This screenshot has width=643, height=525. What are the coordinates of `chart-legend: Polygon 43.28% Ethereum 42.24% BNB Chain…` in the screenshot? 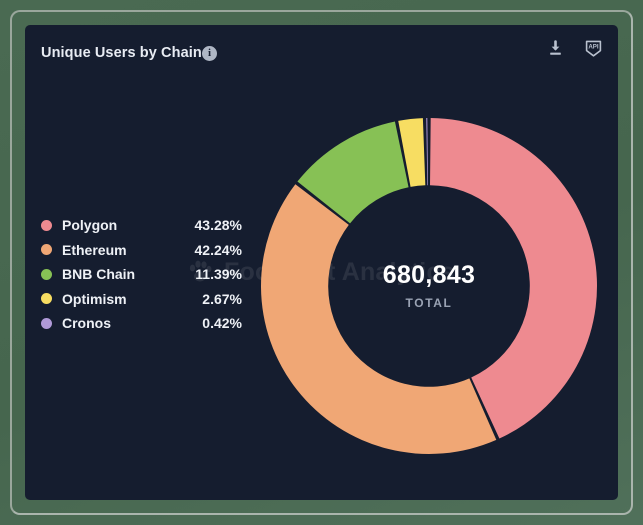 It's located at (143, 274).